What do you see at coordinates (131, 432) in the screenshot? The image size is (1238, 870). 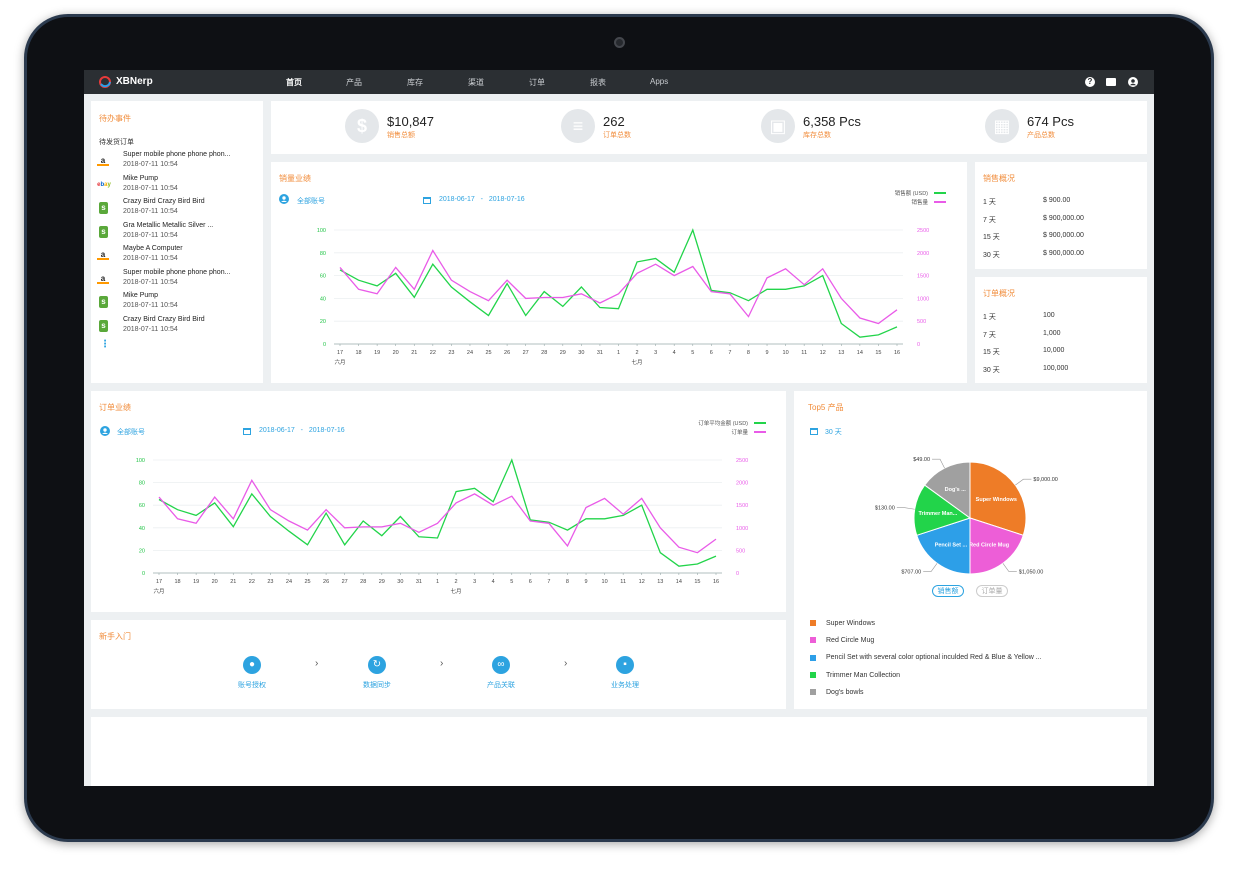 I see `order-account-select: 全部账号` at bounding box center [131, 432].